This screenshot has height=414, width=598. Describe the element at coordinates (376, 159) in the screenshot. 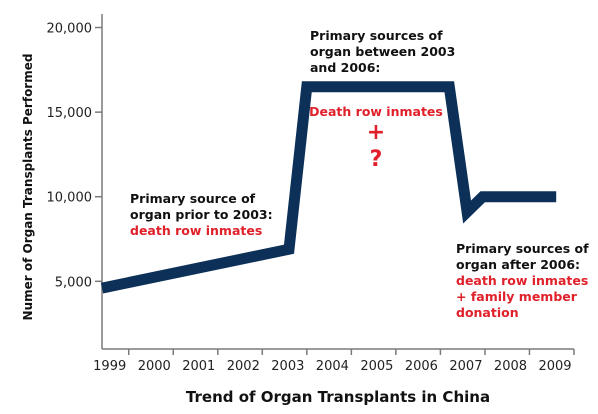

I see `mid-question-mark: ?` at that location.